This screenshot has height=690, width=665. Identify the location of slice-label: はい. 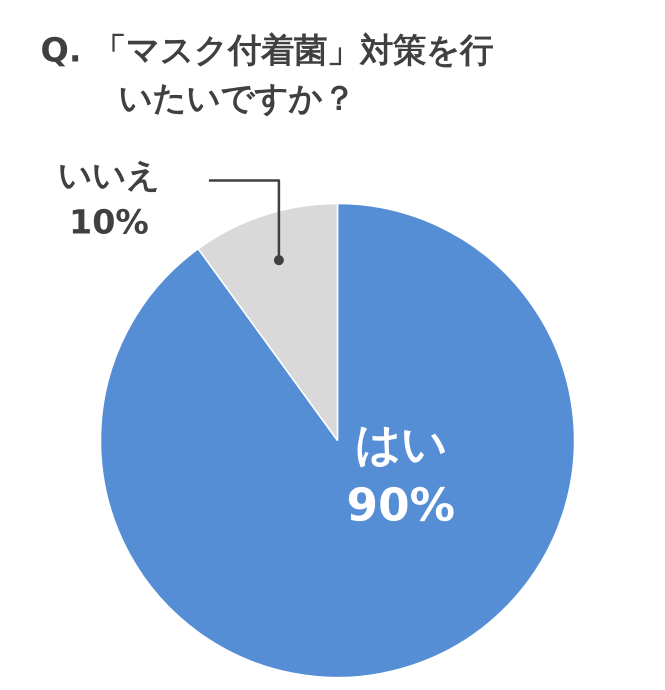
(400, 443).